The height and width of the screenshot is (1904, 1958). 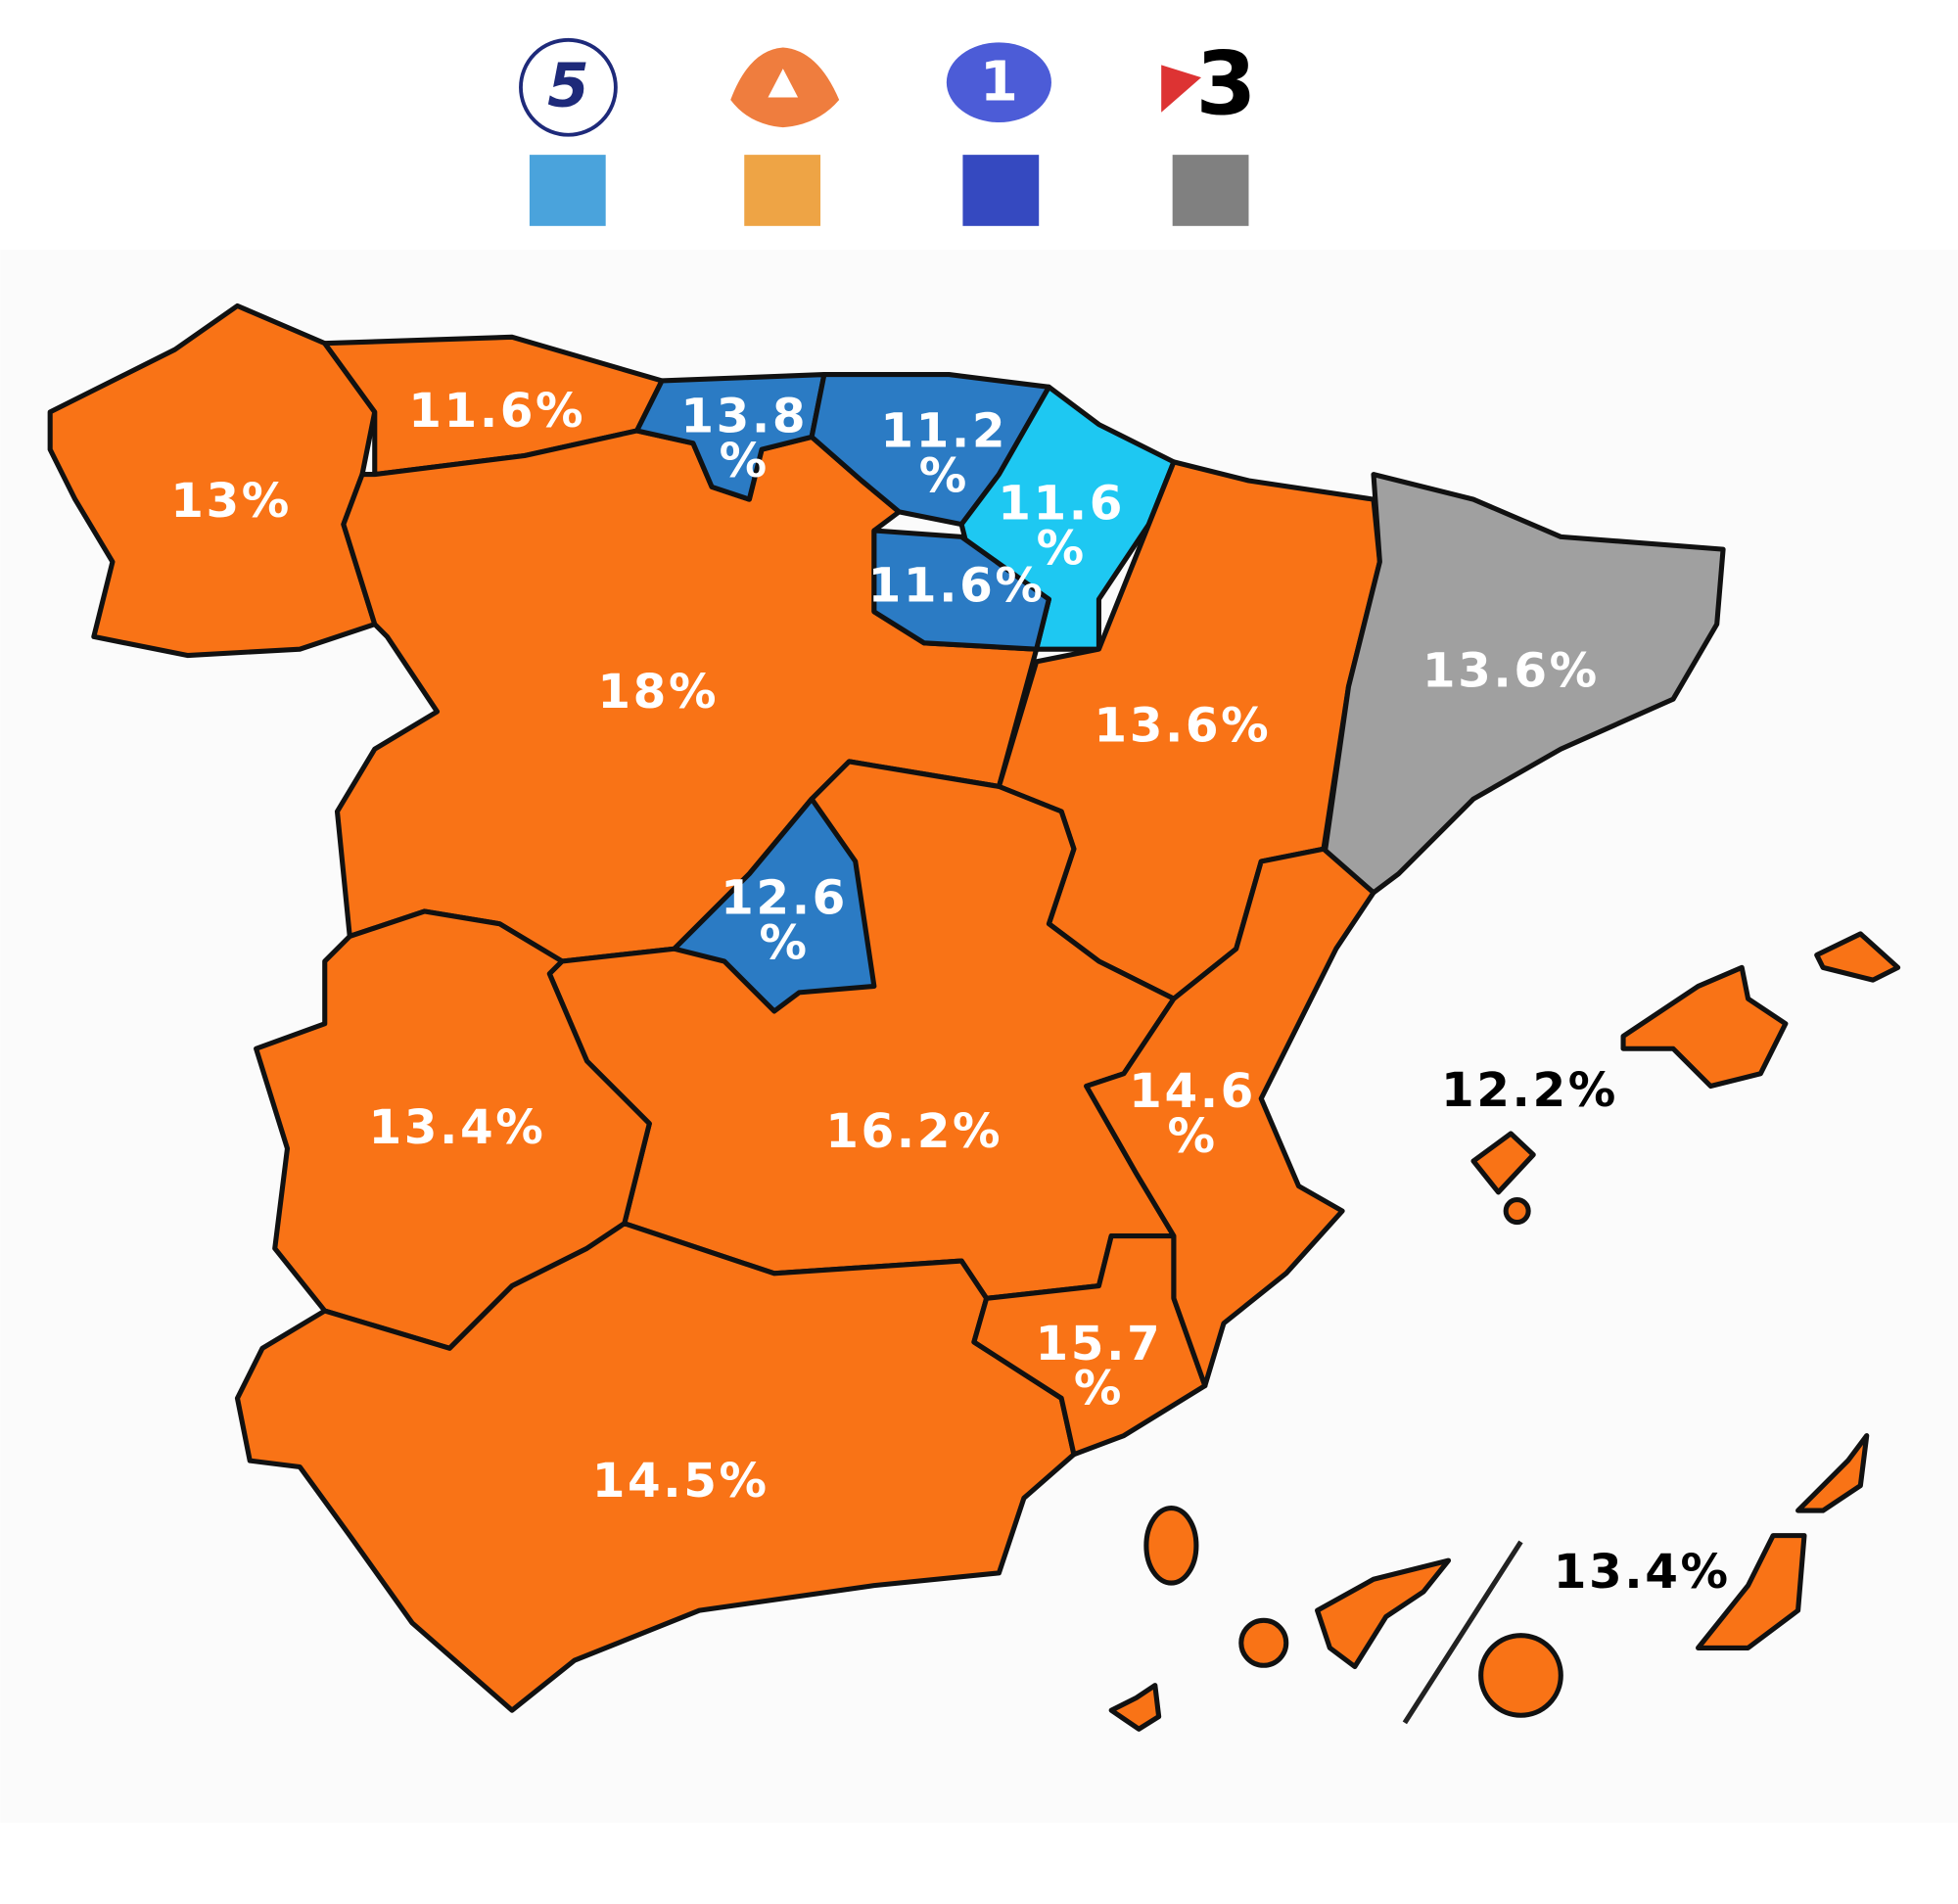 What do you see at coordinates (744, 416) in the screenshot?
I see `label-line: 13.8` at bounding box center [744, 416].